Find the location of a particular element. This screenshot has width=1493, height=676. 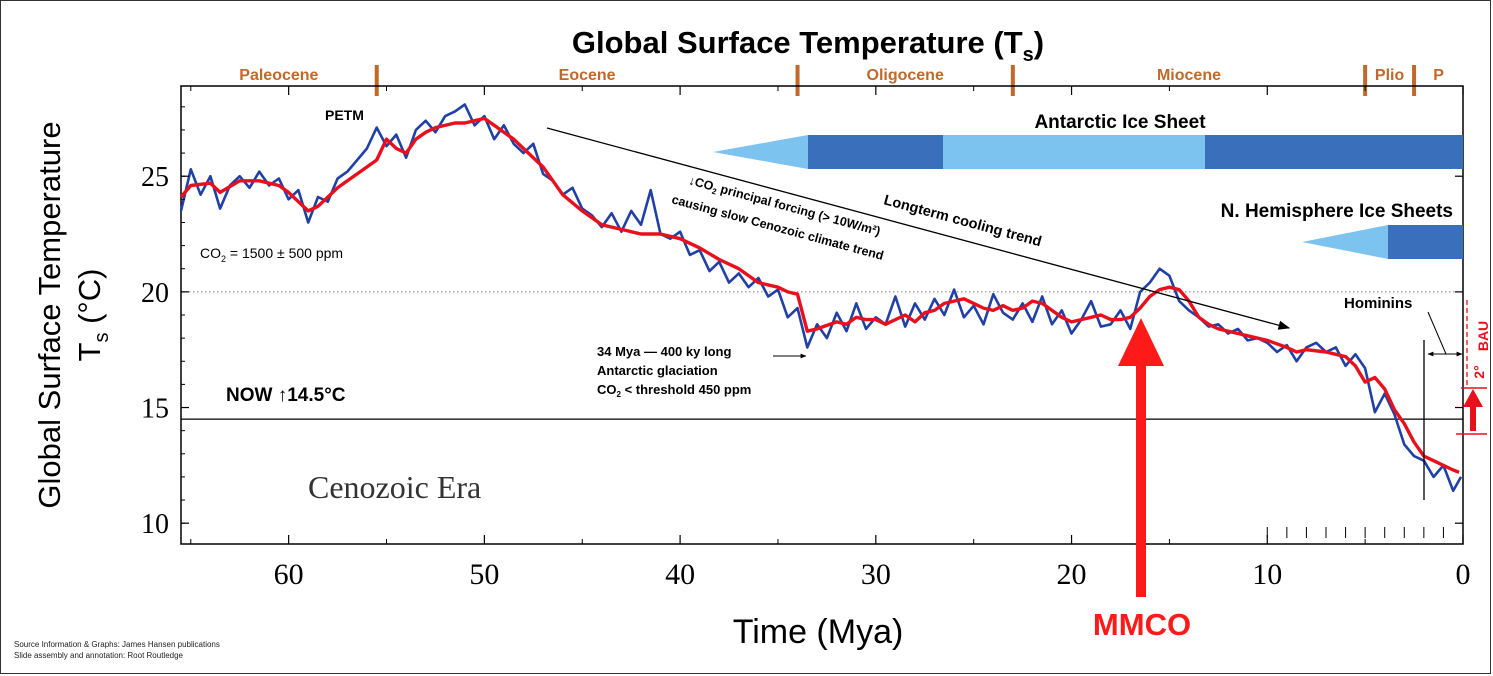

now-label: NOW ↑14.5°C is located at coordinates (286, 395).